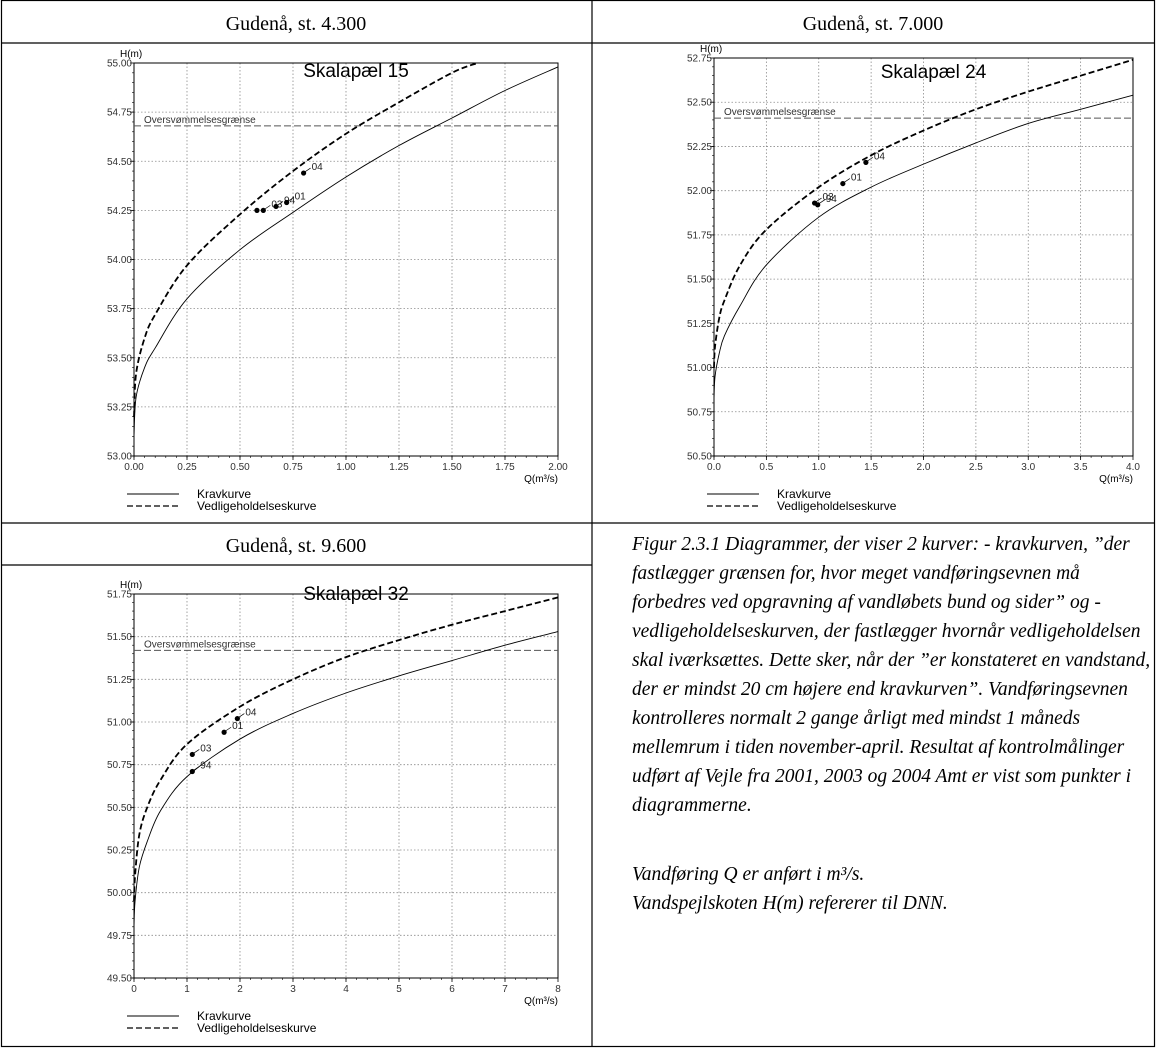  Describe the element at coordinates (119, 407) in the screenshot. I see `y-tick-label: 53.25` at that location.